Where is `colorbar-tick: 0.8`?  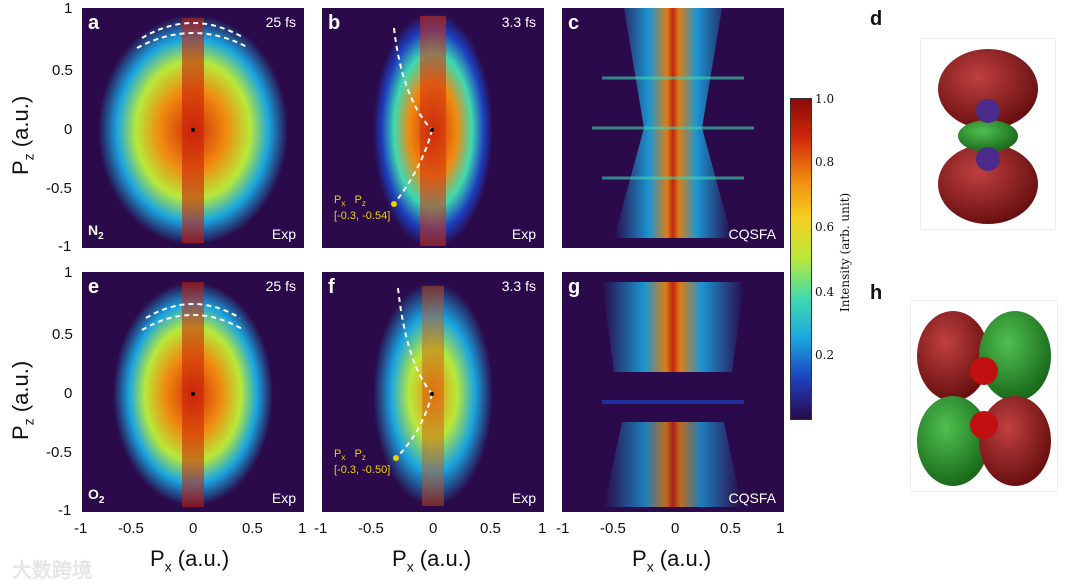
colorbar-tick: 0.8 is located at coordinates (825, 162).